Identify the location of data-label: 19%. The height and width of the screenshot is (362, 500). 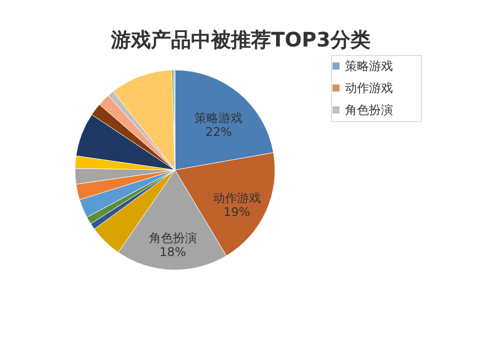
(237, 212).